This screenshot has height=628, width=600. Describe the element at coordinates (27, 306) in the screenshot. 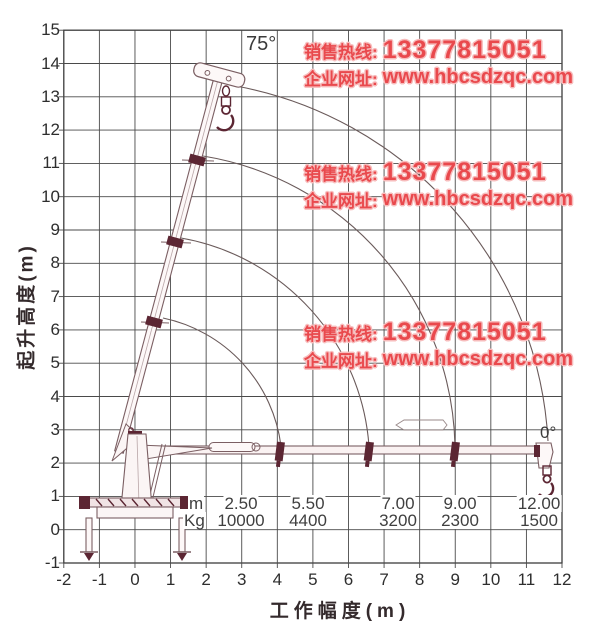

I see `y-axis-title: 起升高度(m)` at that location.